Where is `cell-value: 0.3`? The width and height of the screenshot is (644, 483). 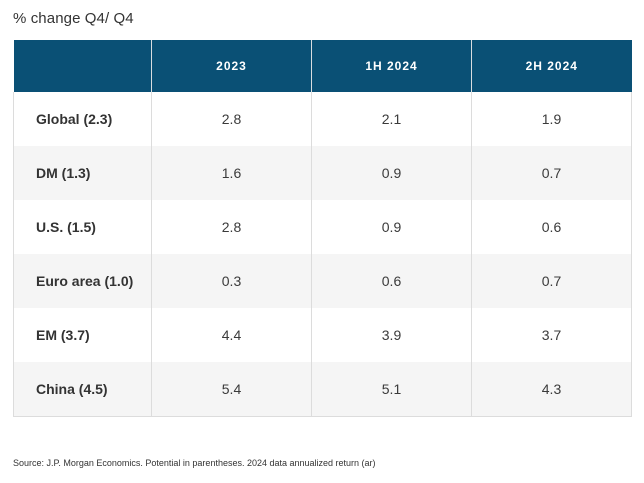 cell-value: 0.3 is located at coordinates (231, 281).